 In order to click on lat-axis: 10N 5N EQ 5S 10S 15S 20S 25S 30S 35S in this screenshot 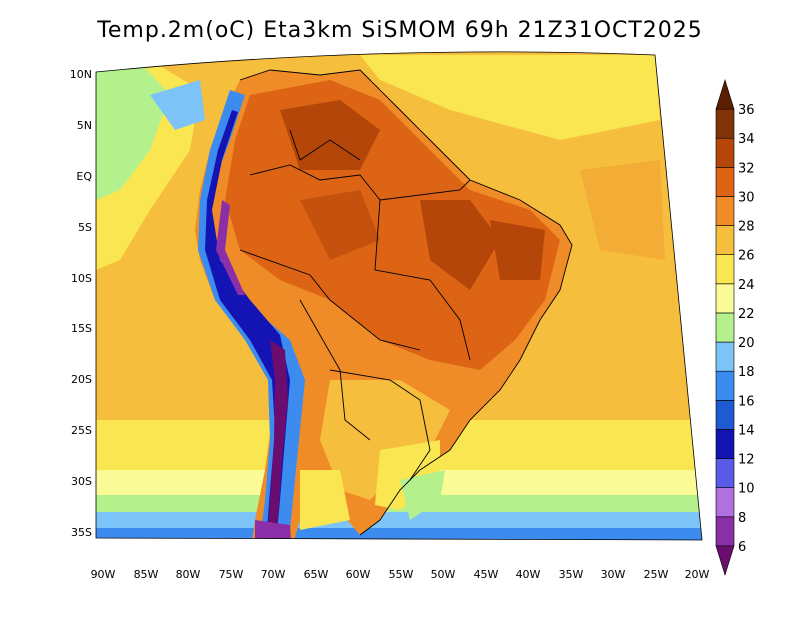, I will do `click(81, 303)`.